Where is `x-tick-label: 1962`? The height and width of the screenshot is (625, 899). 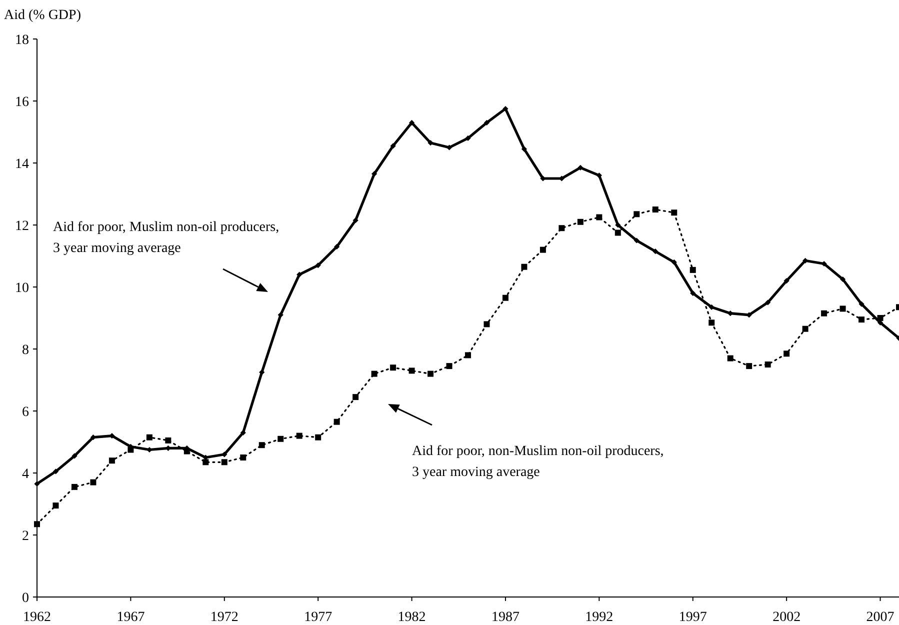
x-tick-label: 1962 is located at coordinates (37, 617).